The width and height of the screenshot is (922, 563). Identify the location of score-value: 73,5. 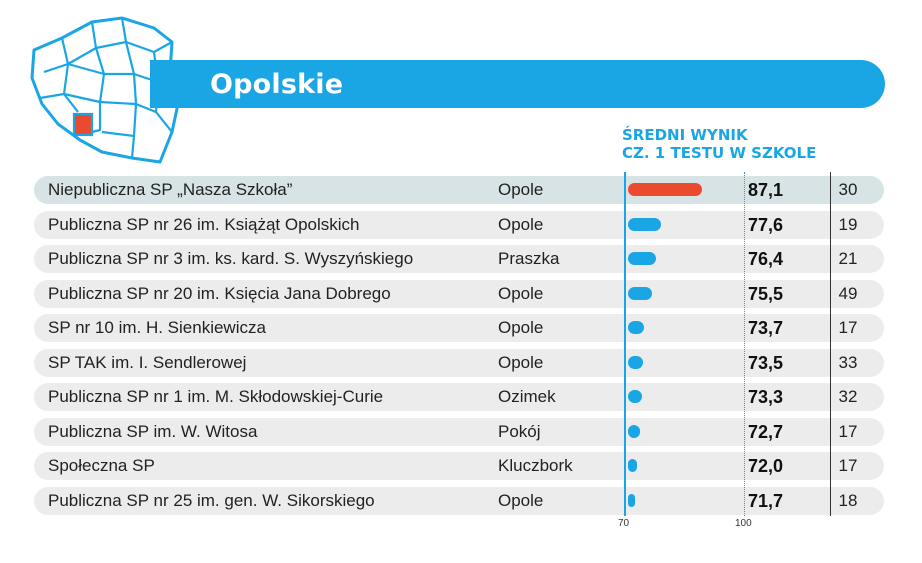
(766, 363).